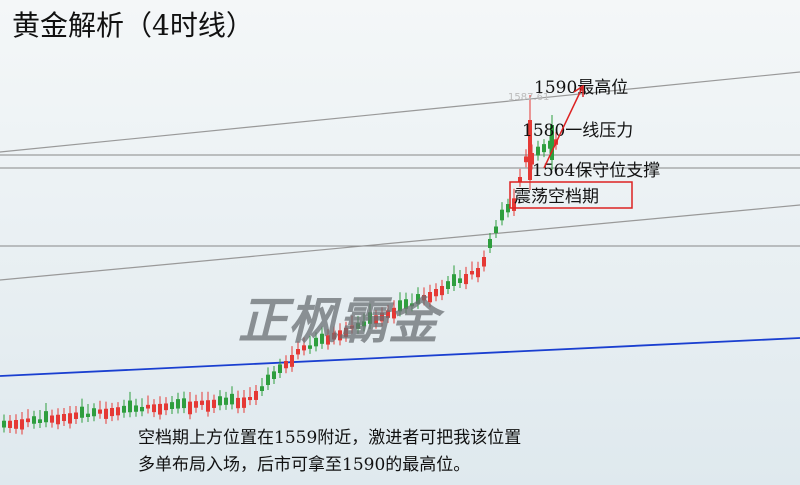 The width and height of the screenshot is (800, 485). I want to click on watermark: 正枫霸金, so click(341, 321).